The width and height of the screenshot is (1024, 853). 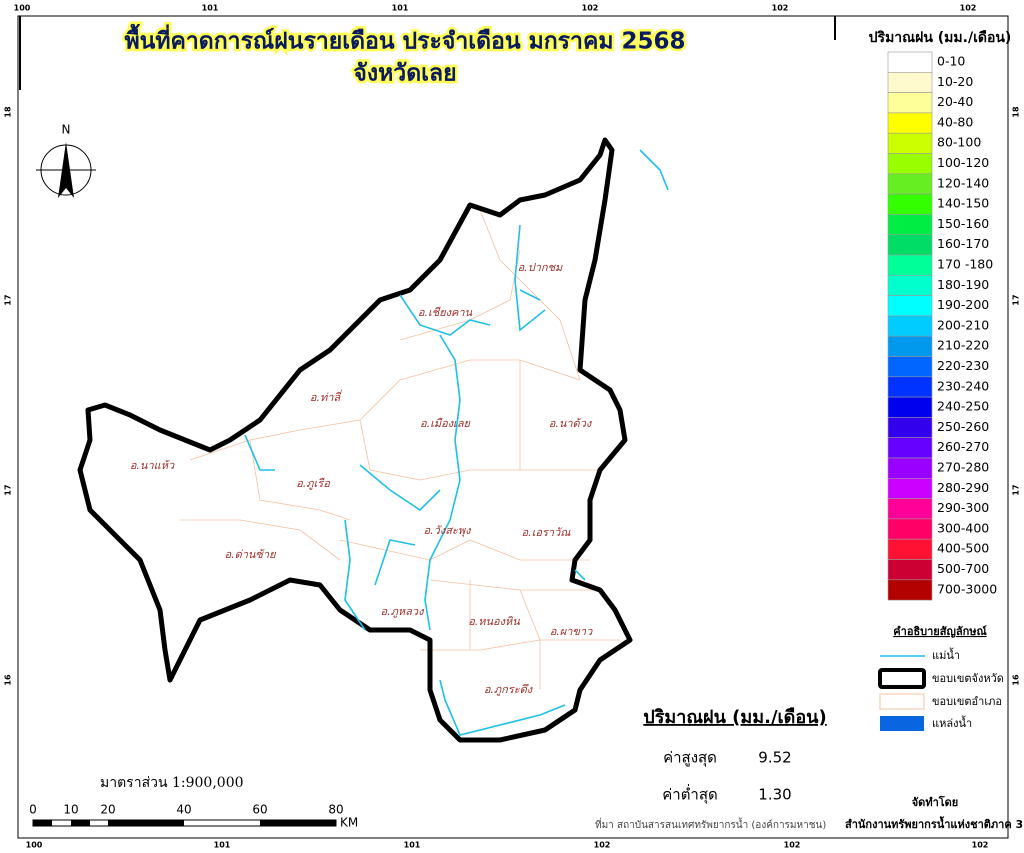 What do you see at coordinates (967, 588) in the screenshot?
I see `legend-label: 700-3000` at bounding box center [967, 588].